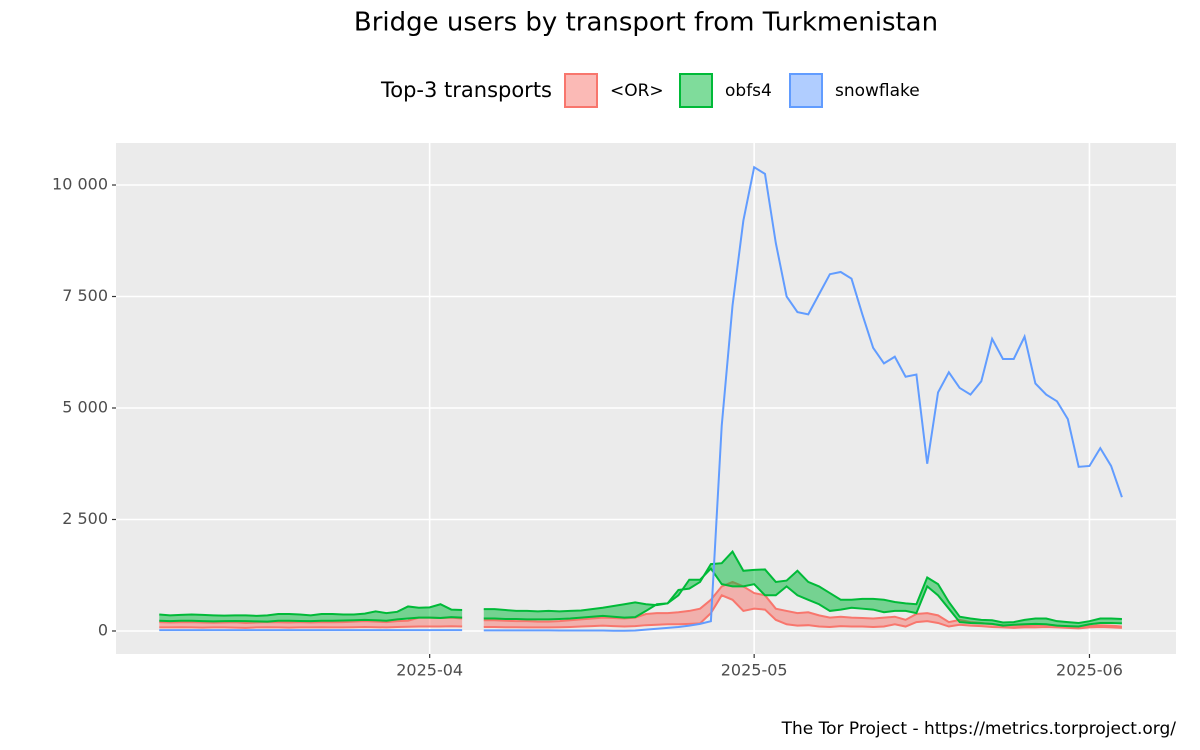 This screenshot has width=1200, height=750. Describe the element at coordinates (80, 184) in the screenshot. I see `y-tick-label: 10 000` at that location.